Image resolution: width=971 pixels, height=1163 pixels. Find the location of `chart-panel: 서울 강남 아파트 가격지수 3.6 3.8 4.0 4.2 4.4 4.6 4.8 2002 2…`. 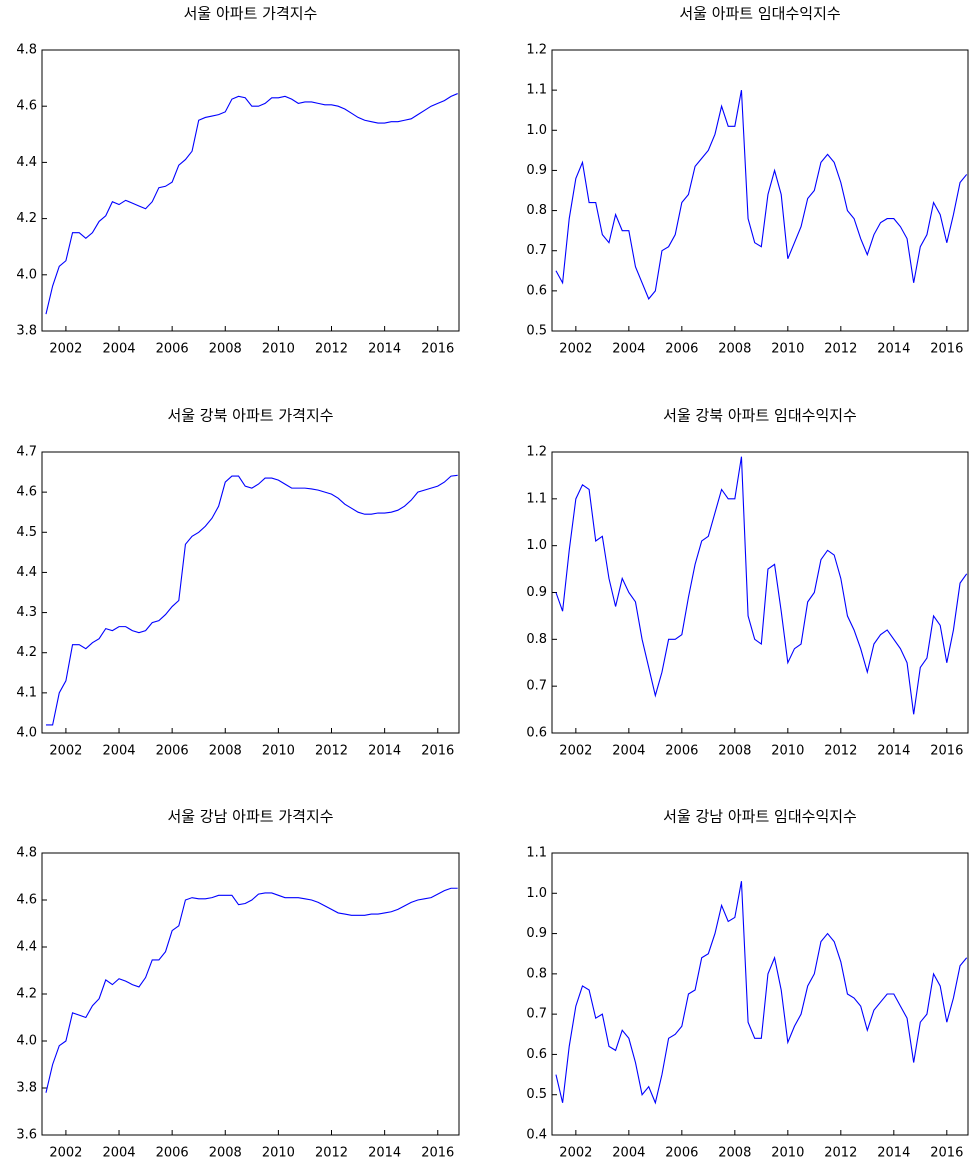

chart-panel: 서울 강남 아파트 가격지수 3.6 3.8 4.0 4.2 4.4 4.6 4.8 2002 2… is located at coordinates (238, 984).